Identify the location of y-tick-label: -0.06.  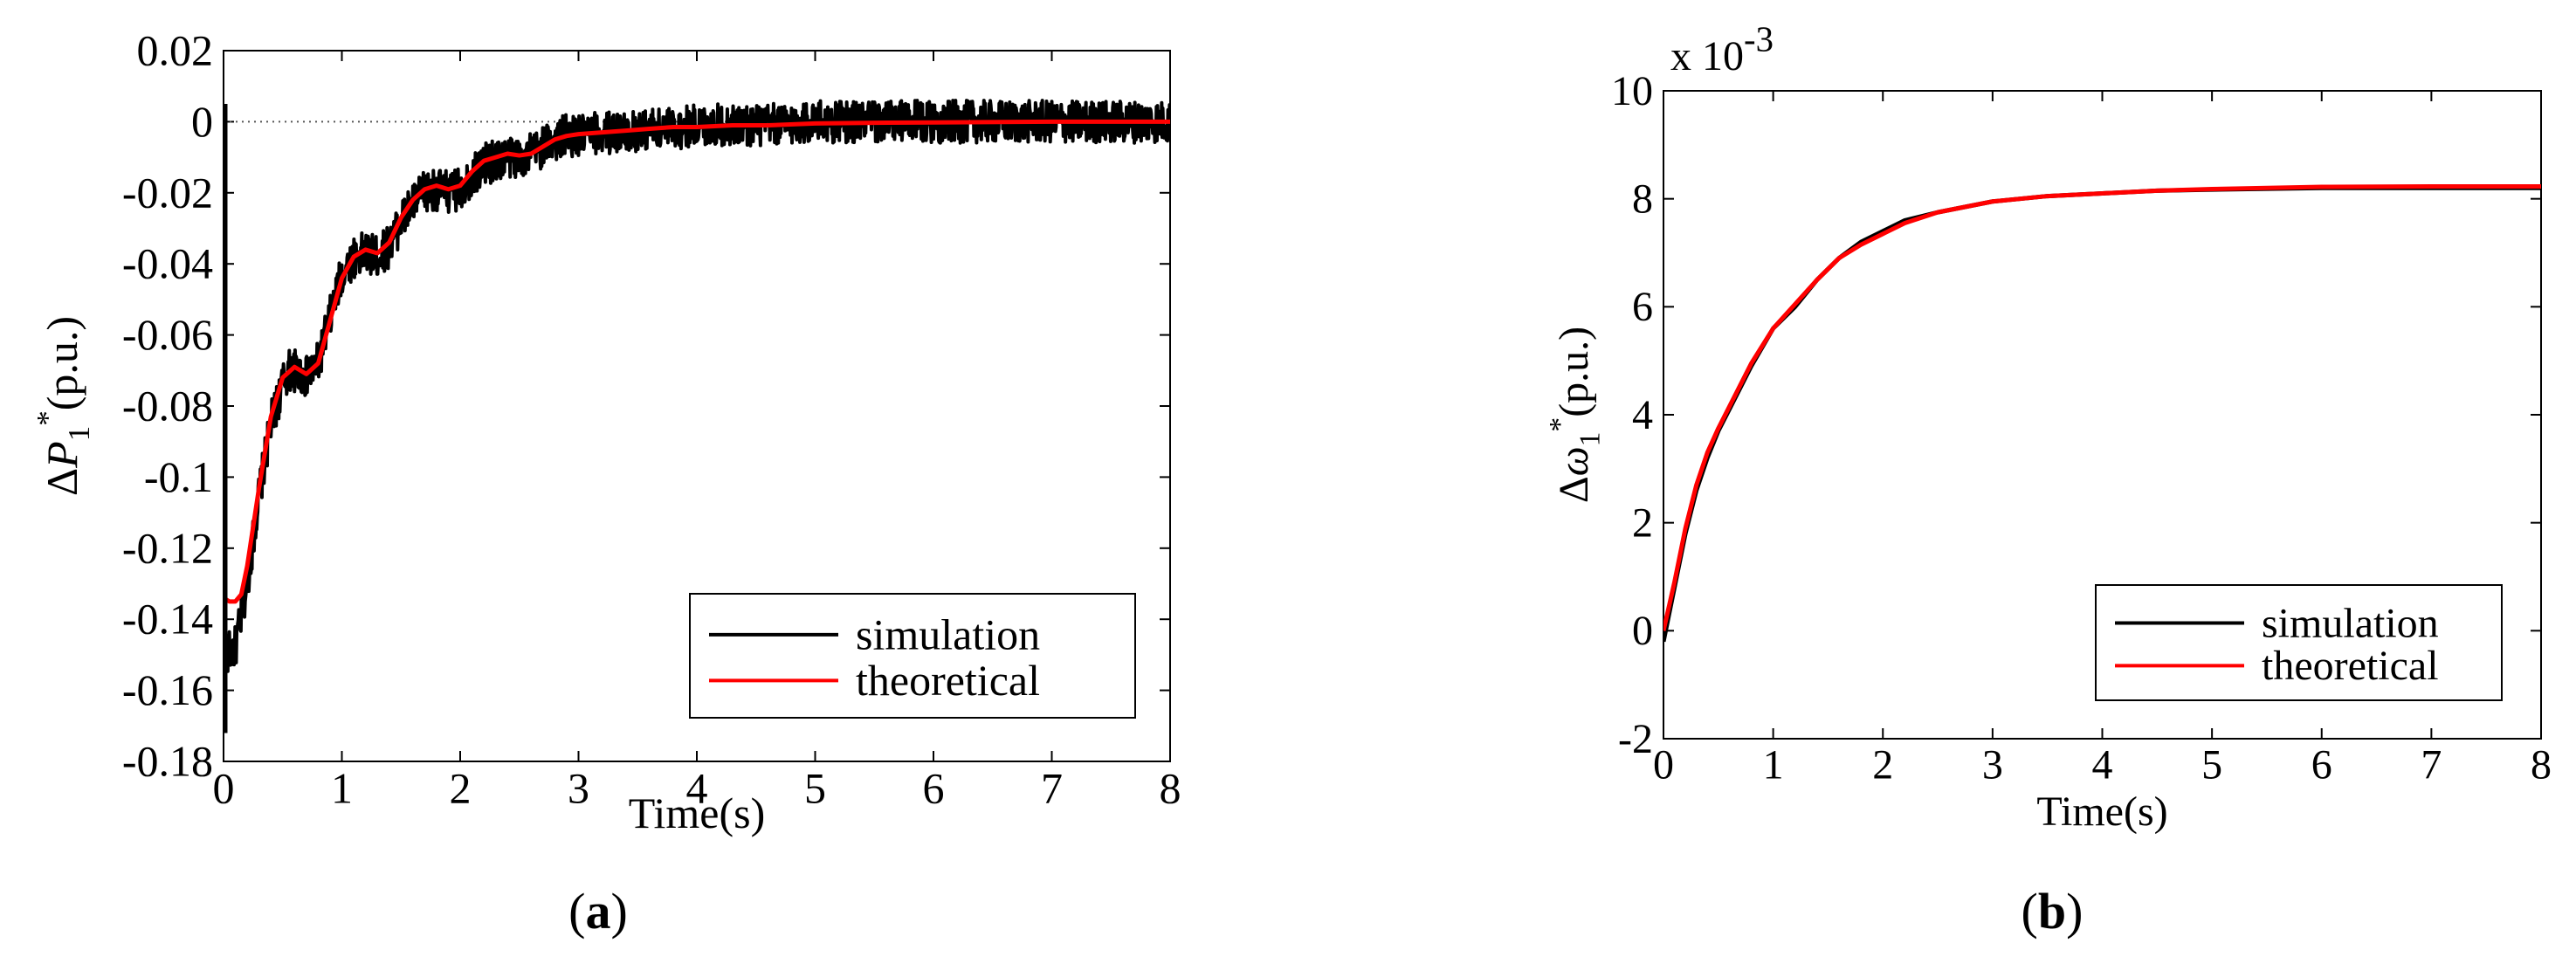
(167, 335).